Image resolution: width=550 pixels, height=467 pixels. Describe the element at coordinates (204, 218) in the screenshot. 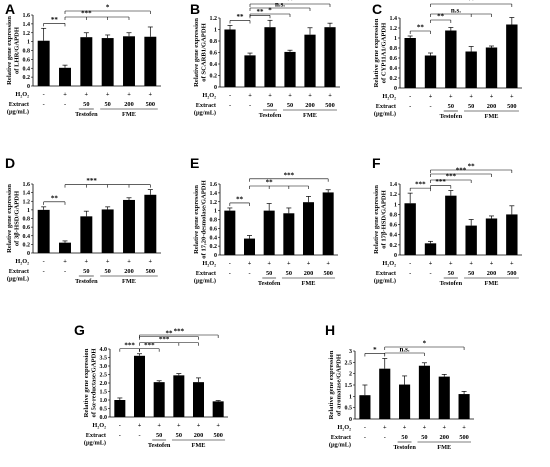

I see `y-axis-label-line: of 17,20-desmolase/GAPDH` at that location.